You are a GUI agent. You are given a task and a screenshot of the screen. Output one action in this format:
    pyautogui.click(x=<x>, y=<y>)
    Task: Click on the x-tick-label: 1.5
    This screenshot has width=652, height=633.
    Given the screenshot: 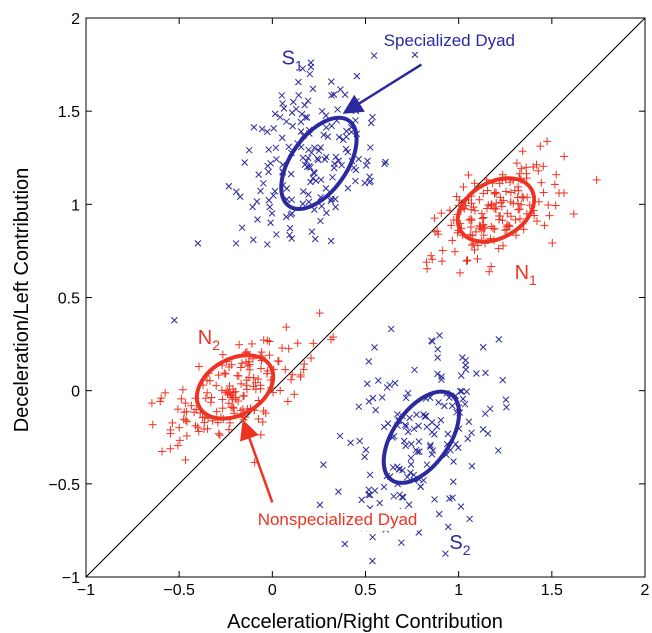 What is the action you would take?
    pyautogui.click(x=552, y=590)
    